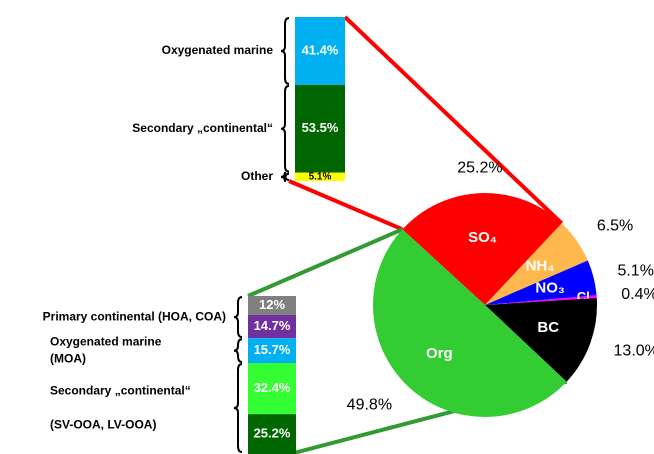  Describe the element at coordinates (120, 391) in the screenshot. I see `group-label: Secondary „continental“` at that location.